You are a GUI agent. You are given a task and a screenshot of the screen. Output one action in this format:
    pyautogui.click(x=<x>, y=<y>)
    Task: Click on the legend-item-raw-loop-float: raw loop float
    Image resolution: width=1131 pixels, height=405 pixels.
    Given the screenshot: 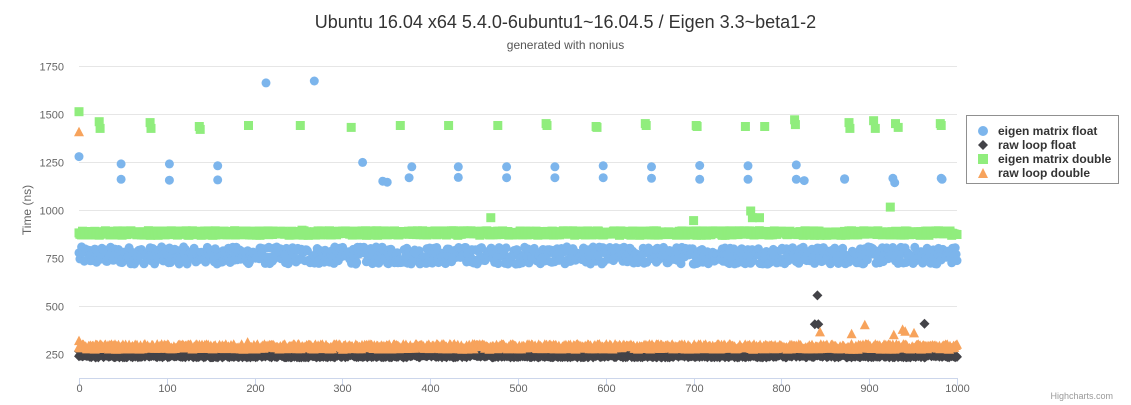 What is the action you would take?
    pyautogui.click(x=1025, y=145)
    